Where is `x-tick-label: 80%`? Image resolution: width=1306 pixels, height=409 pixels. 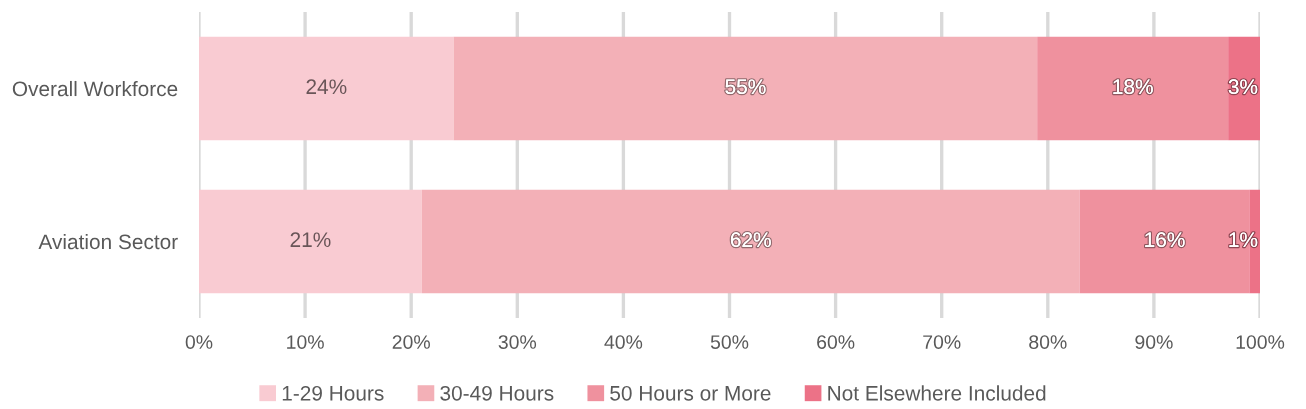
x-tick-label: 80% is located at coordinates (1048, 342).